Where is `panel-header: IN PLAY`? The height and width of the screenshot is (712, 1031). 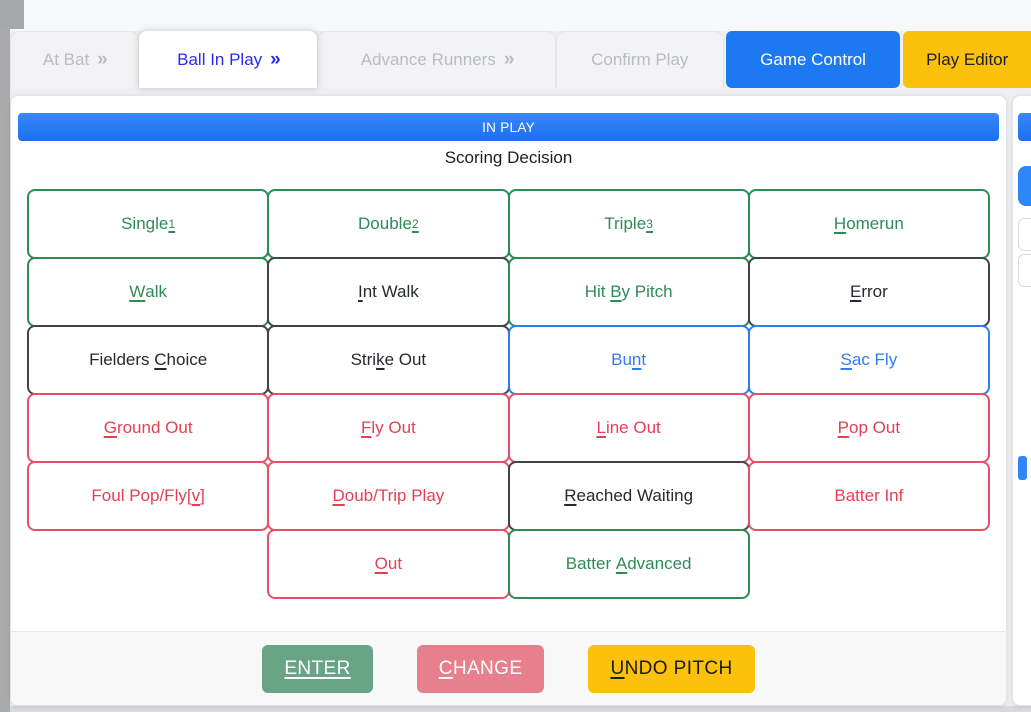
panel-header: IN PLAY is located at coordinates (508, 127).